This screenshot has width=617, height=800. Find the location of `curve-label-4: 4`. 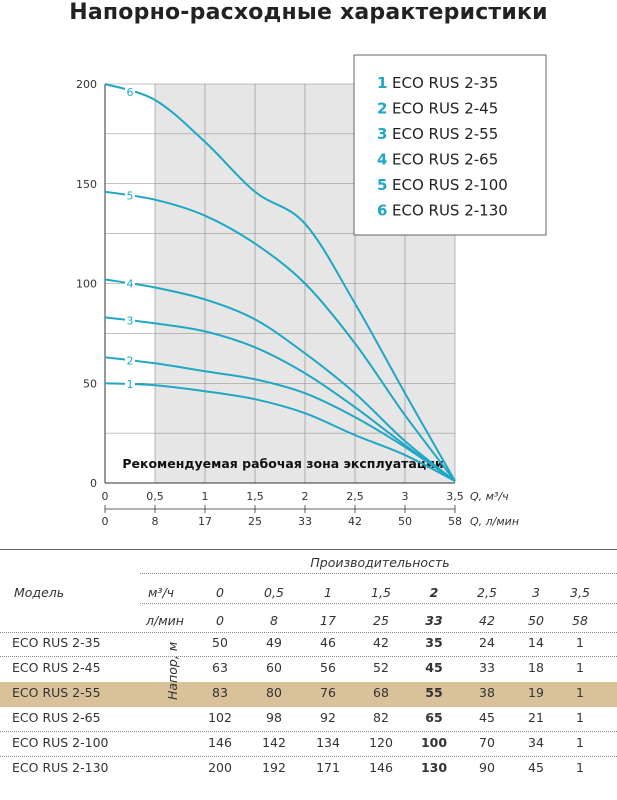

curve-label-4: 4 is located at coordinates (130, 284).